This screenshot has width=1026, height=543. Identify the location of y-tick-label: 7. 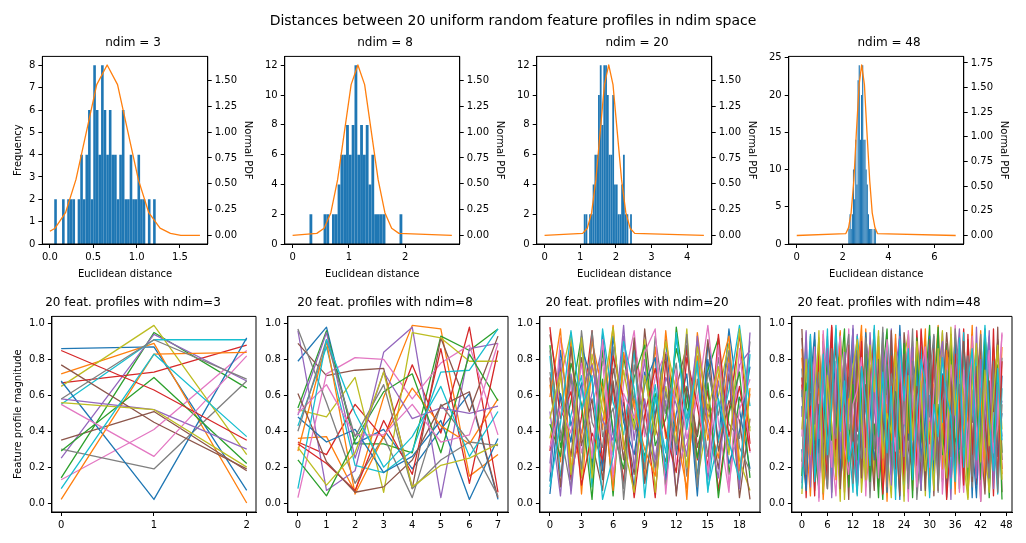
(32, 87).